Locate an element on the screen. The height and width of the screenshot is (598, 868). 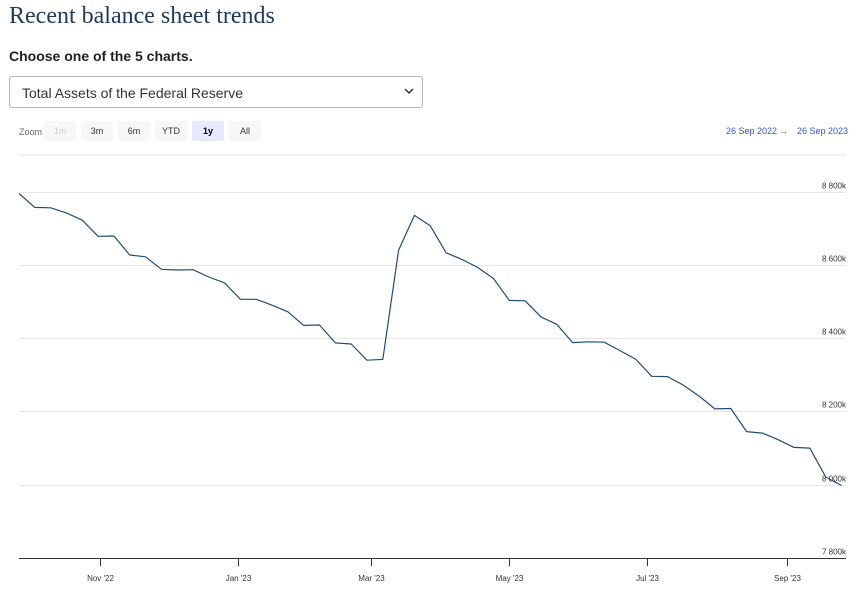
chart-chooser-label: Choose one of the 5 charts. is located at coordinates (101, 56).